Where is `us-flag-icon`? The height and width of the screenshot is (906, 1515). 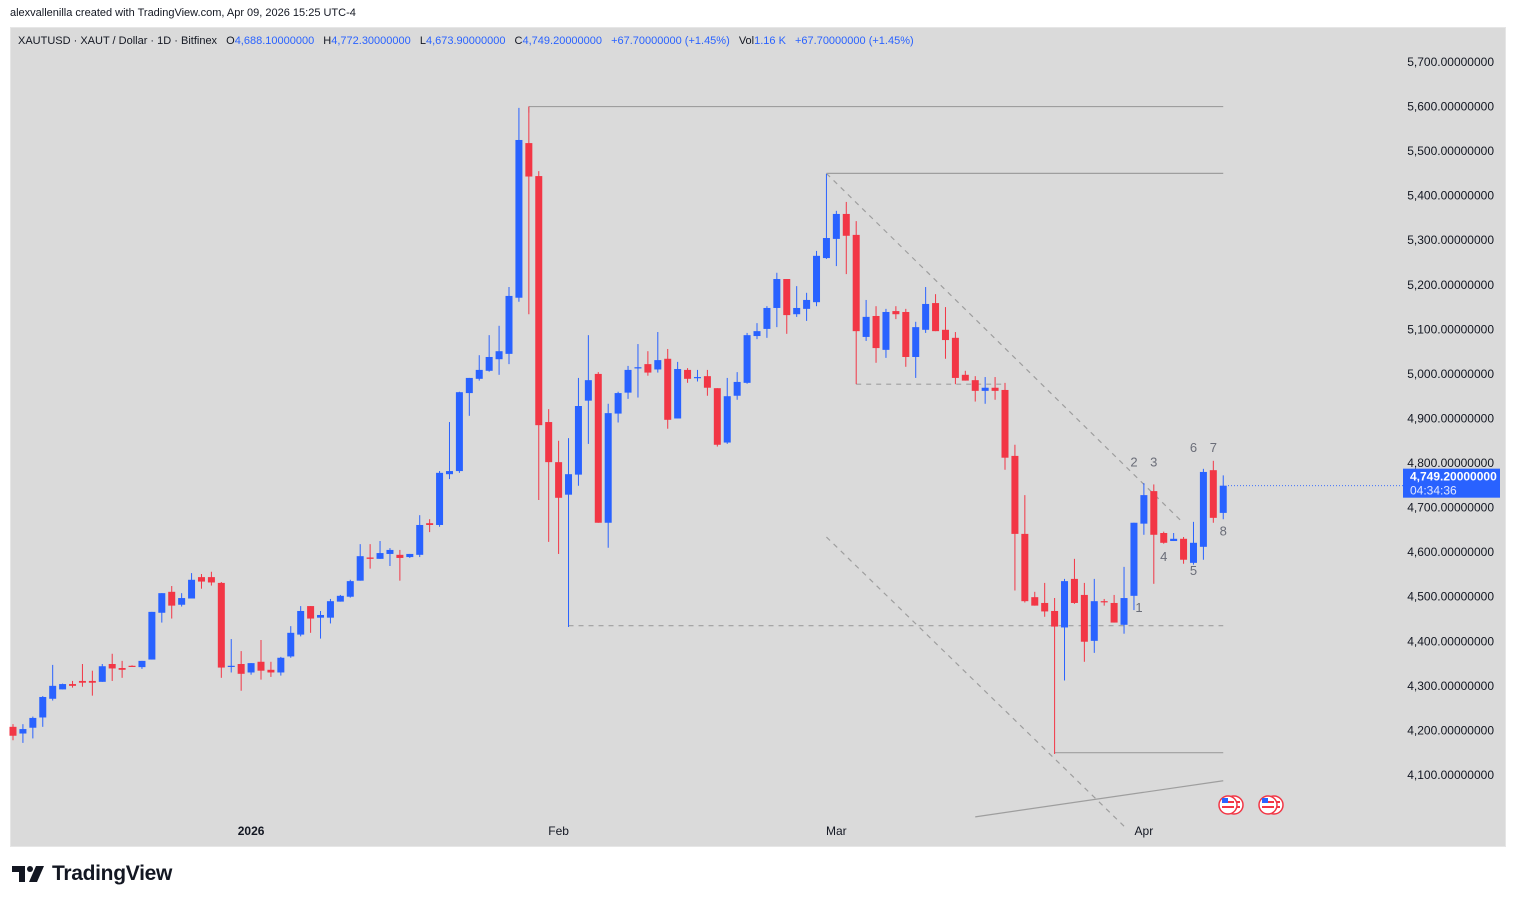
us-flag-icon is located at coordinates (1271, 805).